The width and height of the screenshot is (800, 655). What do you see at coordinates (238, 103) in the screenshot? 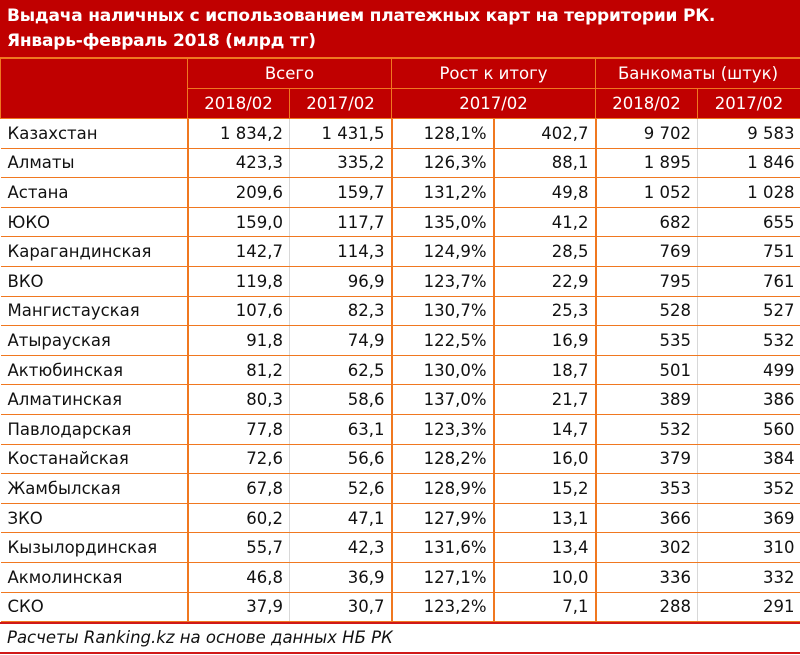
I see `header-total-2018: 2018/02` at bounding box center [238, 103].